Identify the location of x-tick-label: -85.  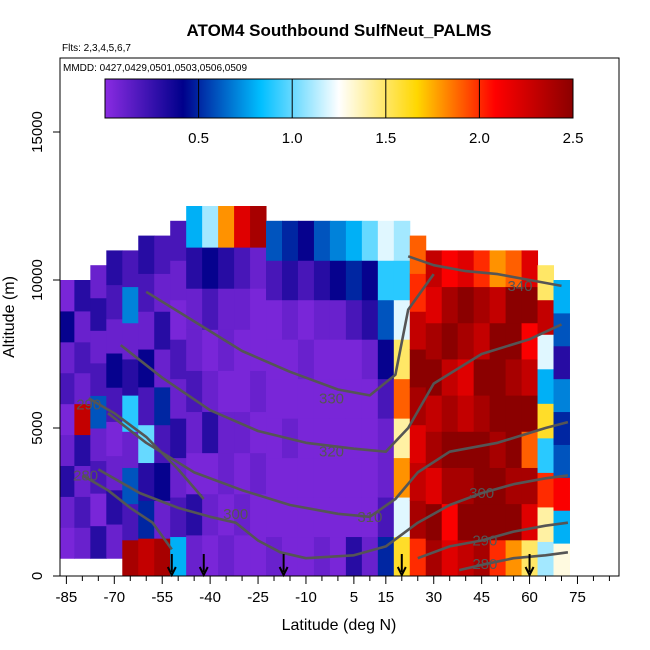
(67, 597).